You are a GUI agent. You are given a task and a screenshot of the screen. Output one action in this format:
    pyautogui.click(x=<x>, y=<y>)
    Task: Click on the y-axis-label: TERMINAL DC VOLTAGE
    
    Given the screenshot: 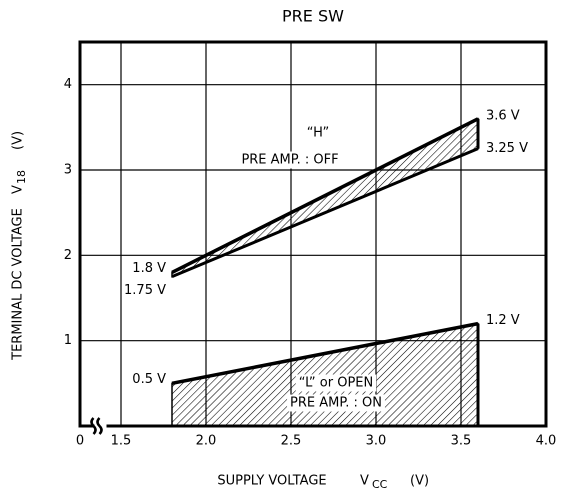 What is the action you would take?
    pyautogui.click(x=18, y=284)
    